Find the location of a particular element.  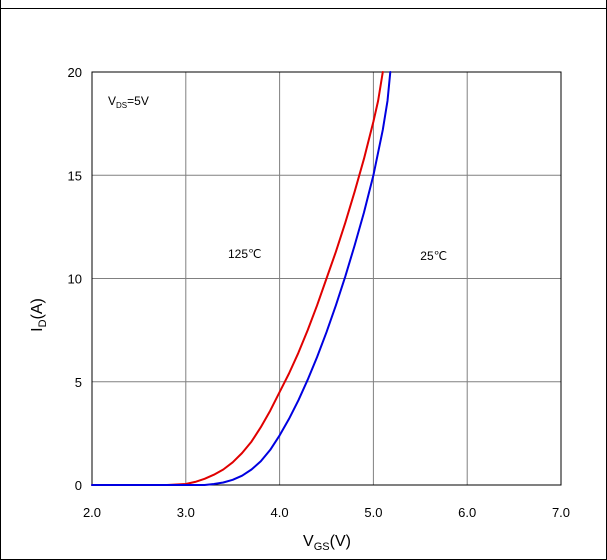

x-tick-label: 6.0 is located at coordinates (467, 512).